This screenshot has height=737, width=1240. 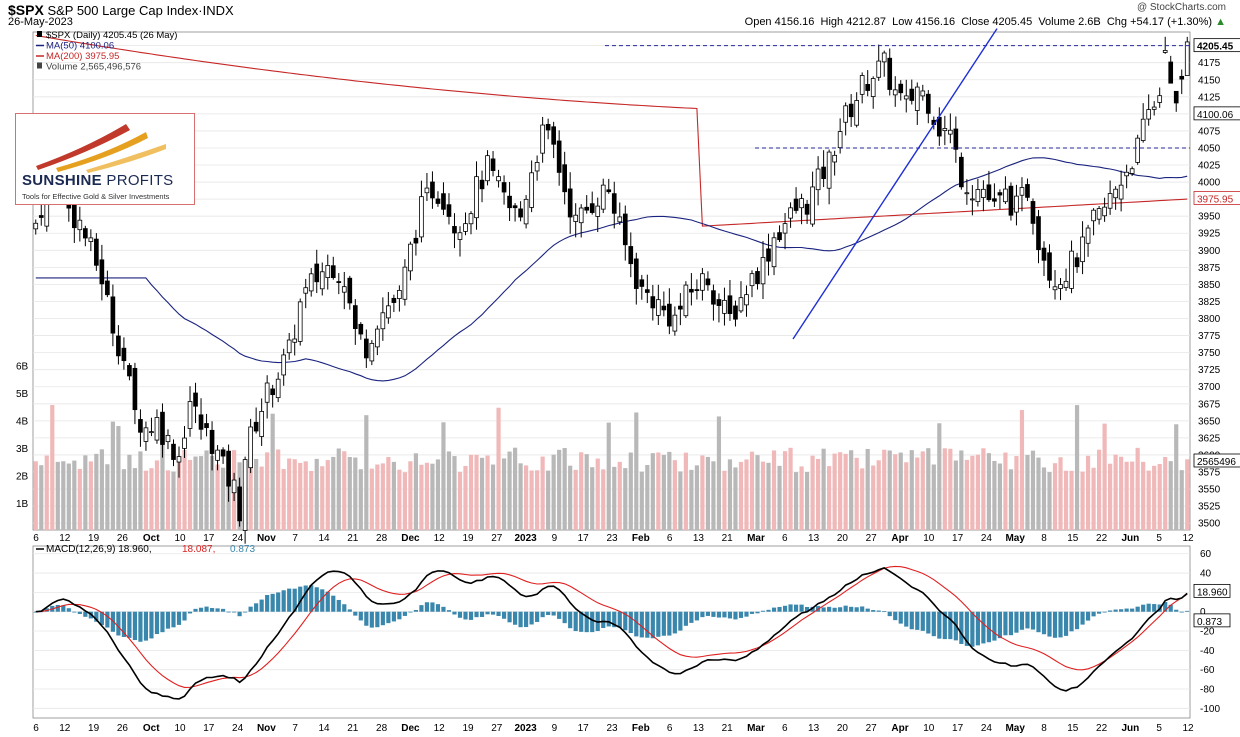 What do you see at coordinates (1209, 131) in the screenshot?
I see `price-tick-label: 4075` at bounding box center [1209, 131].